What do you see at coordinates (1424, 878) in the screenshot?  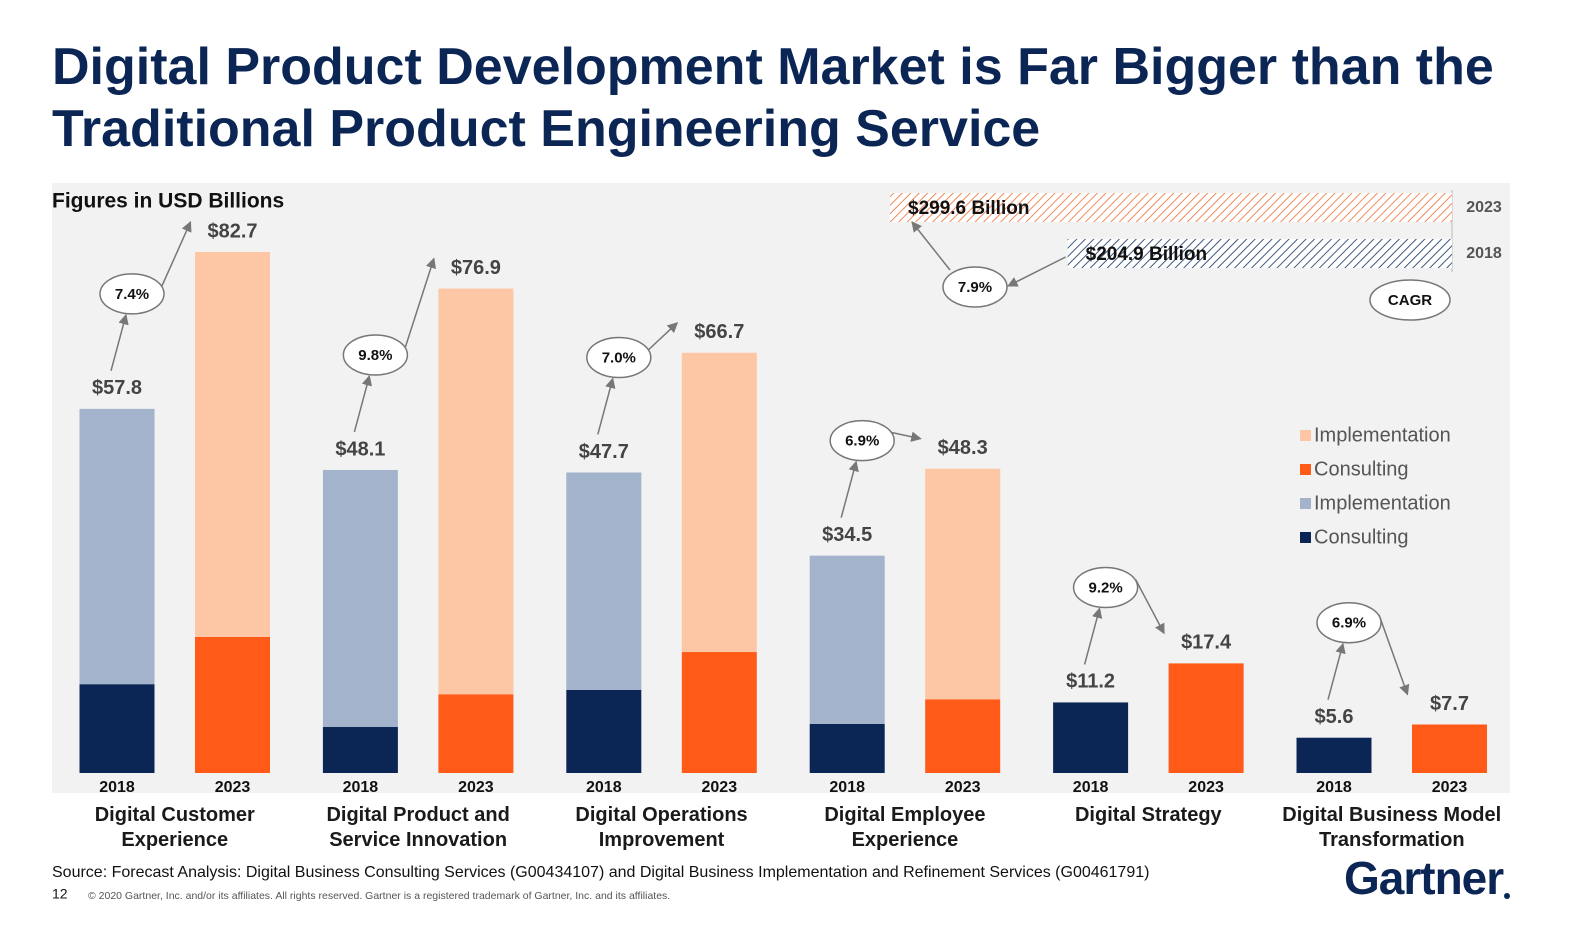 I see `logo: Gartner` at bounding box center [1424, 878].